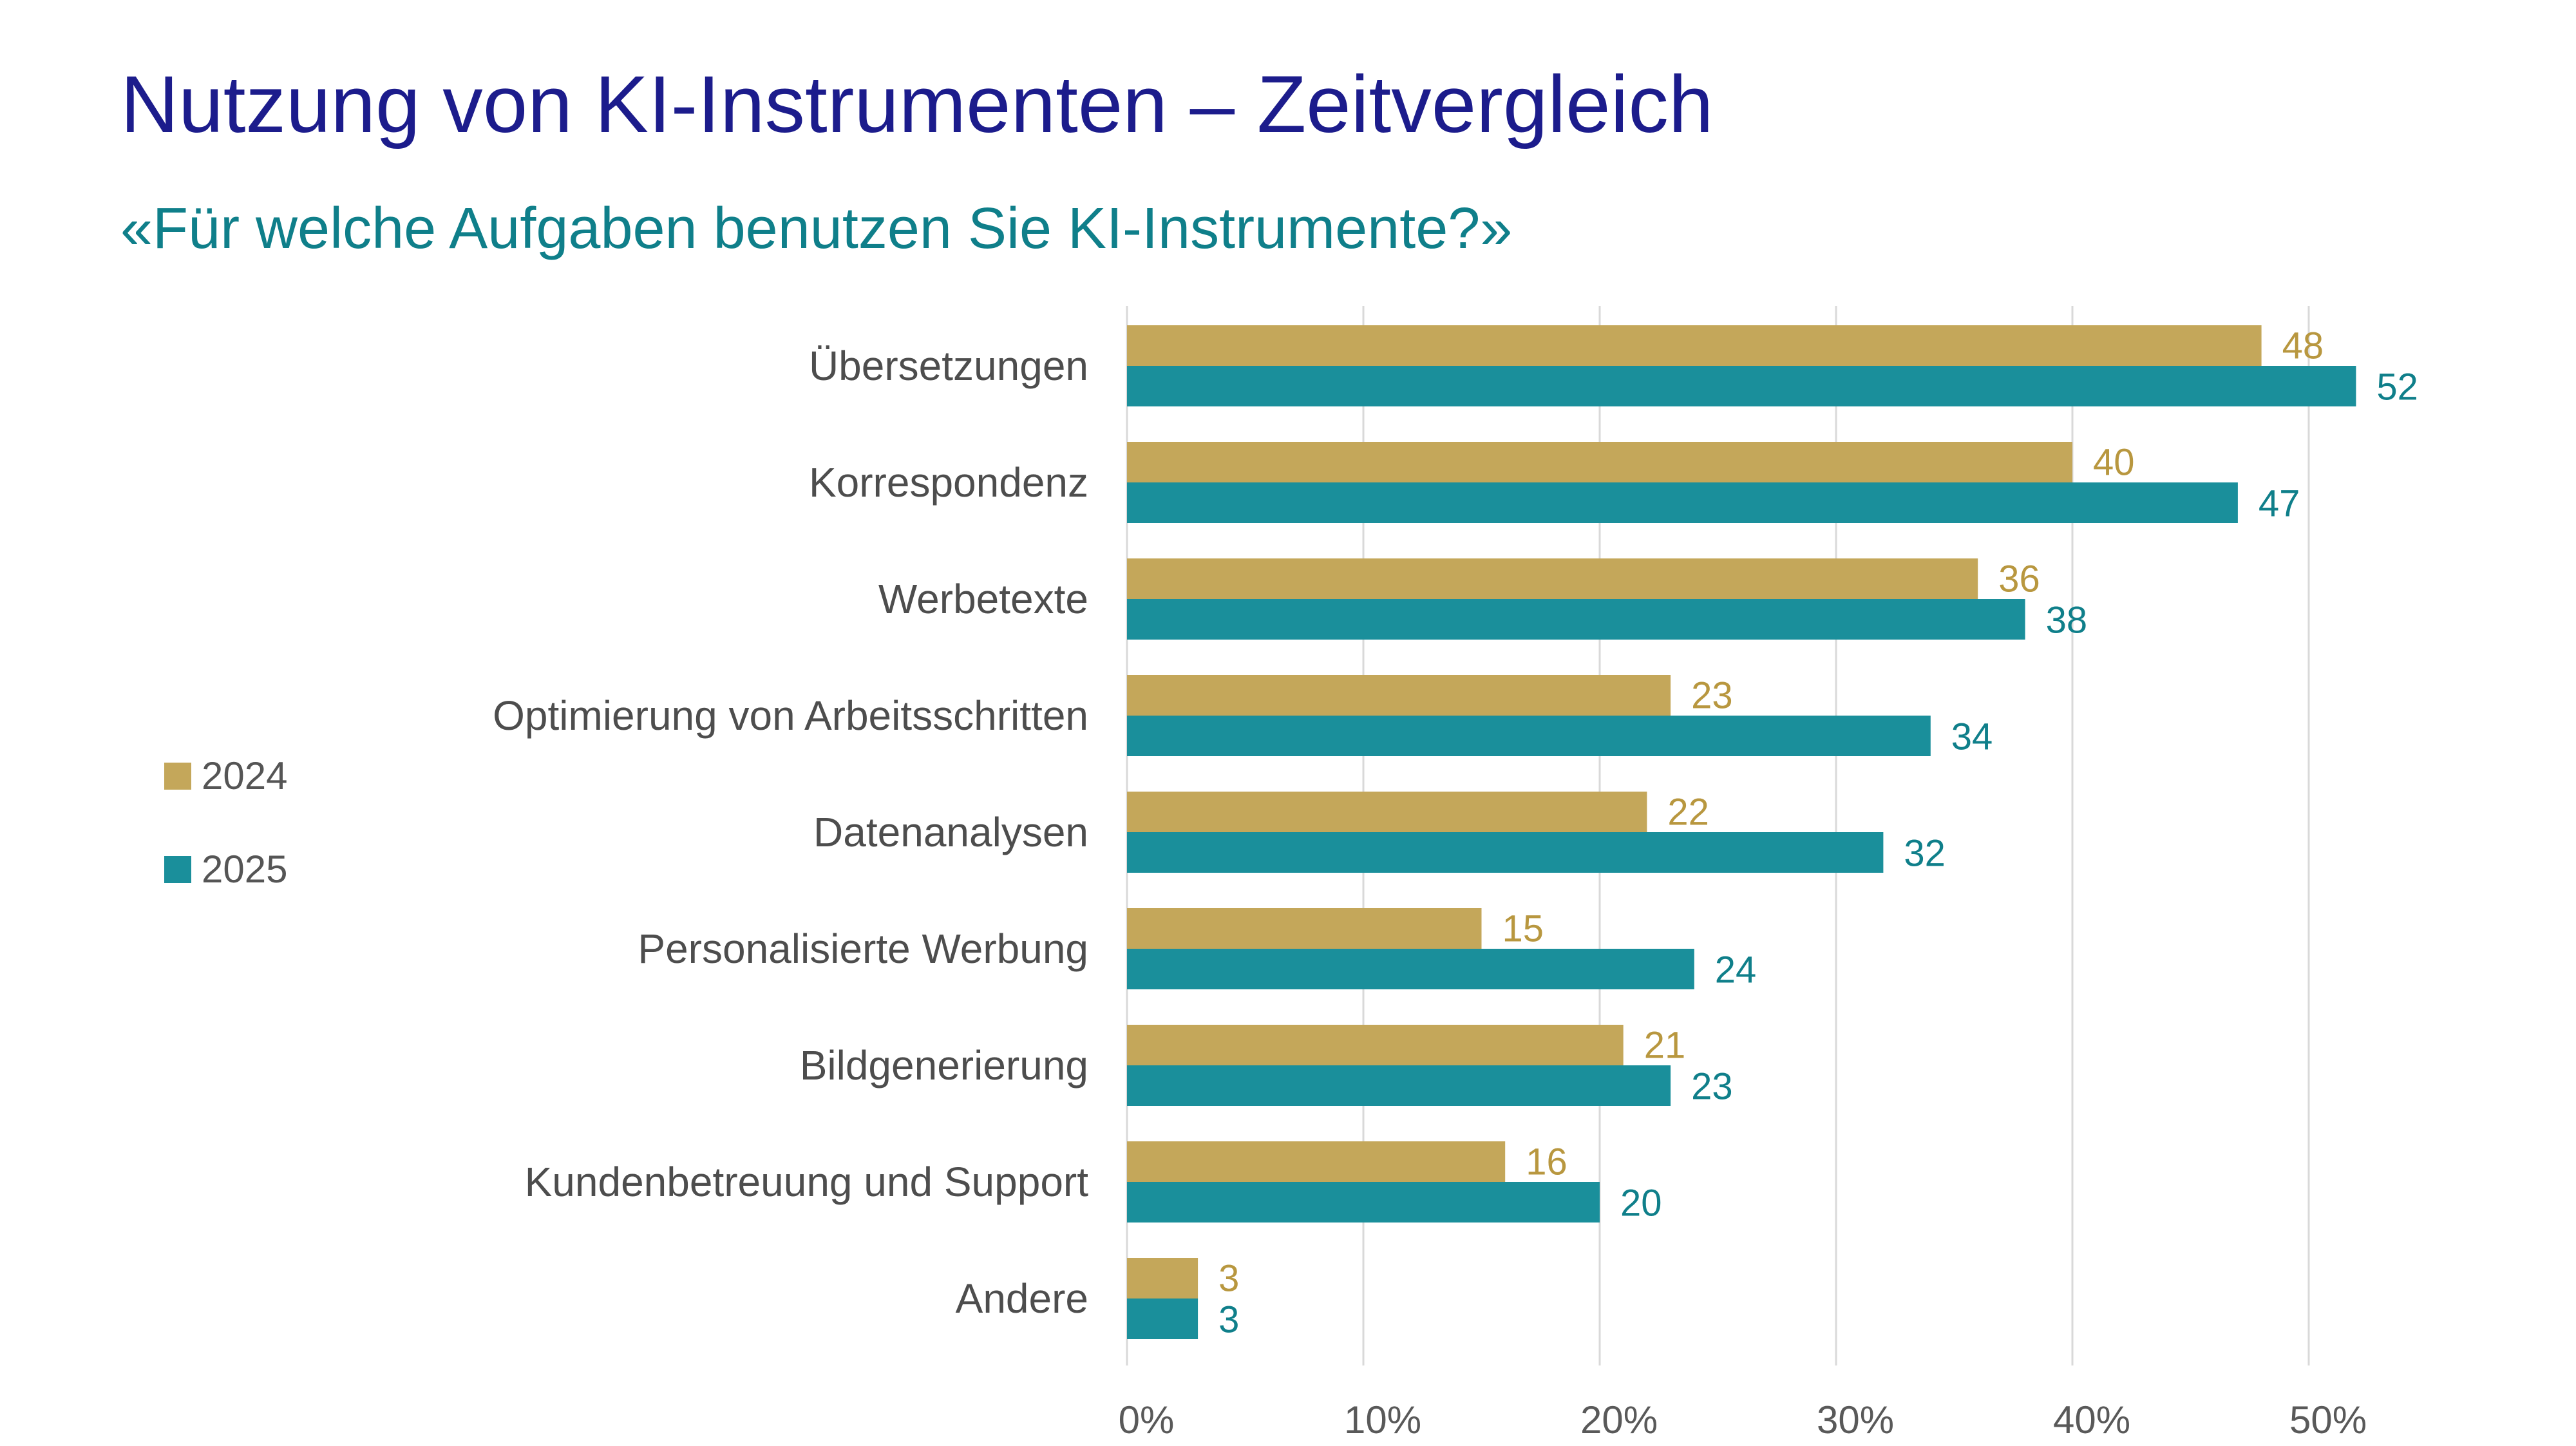 The image size is (2576, 1446). What do you see at coordinates (177, 870) in the screenshot?
I see `legend-swatch-2025` at bounding box center [177, 870].